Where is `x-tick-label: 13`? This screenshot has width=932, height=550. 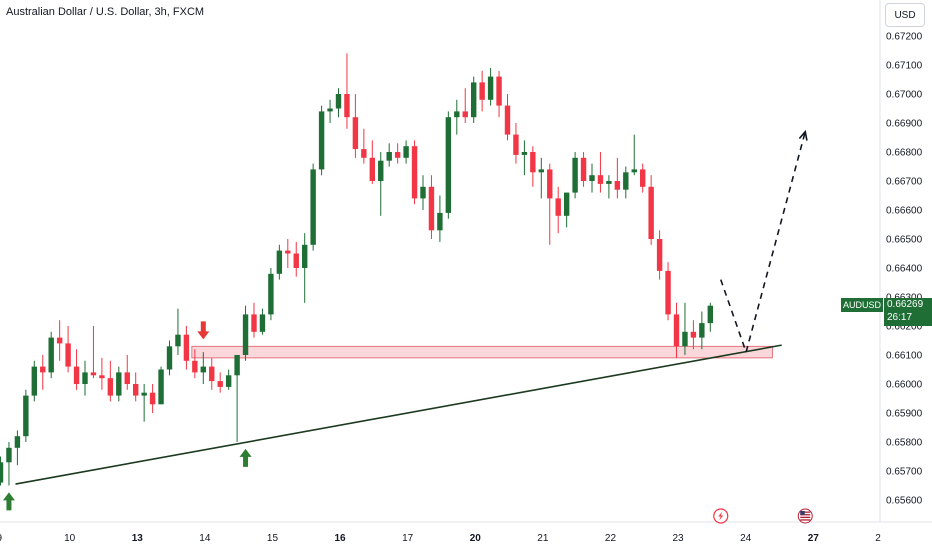
x-tick-label: 13 is located at coordinates (138, 538).